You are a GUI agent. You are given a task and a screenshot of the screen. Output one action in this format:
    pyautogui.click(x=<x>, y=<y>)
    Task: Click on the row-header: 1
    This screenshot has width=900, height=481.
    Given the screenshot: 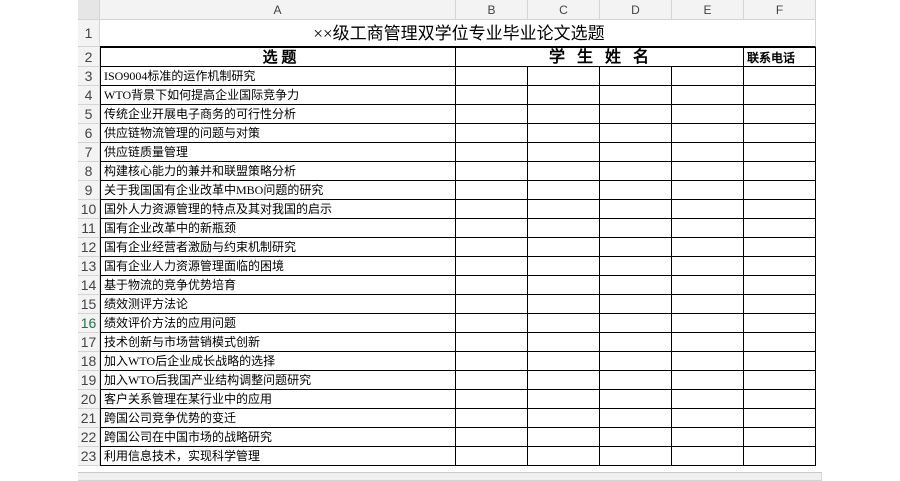 What is the action you would take?
    pyautogui.click(x=89, y=33)
    